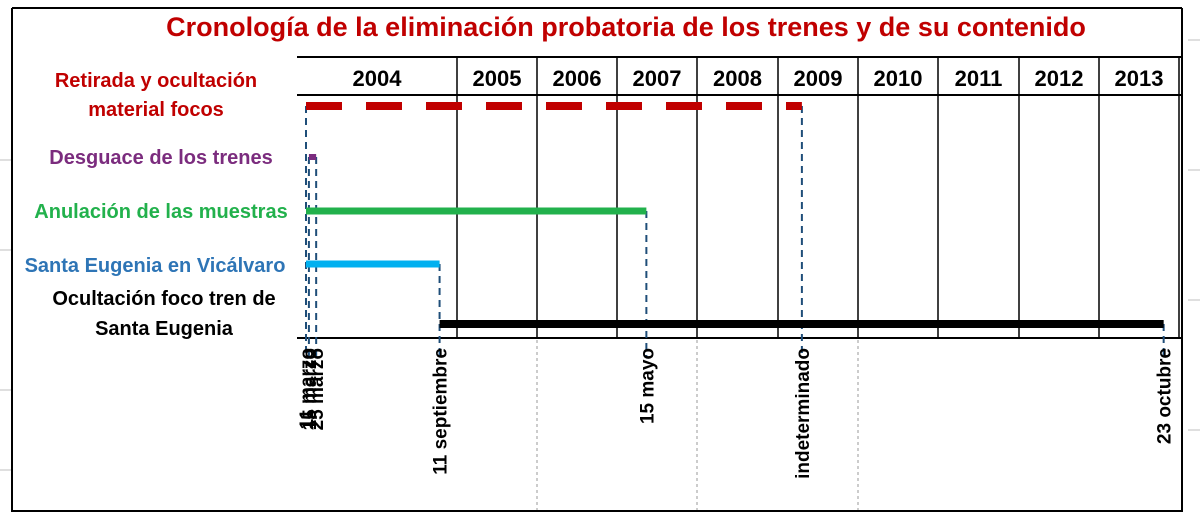  I want to click on year-label: 2006, so click(577, 78).